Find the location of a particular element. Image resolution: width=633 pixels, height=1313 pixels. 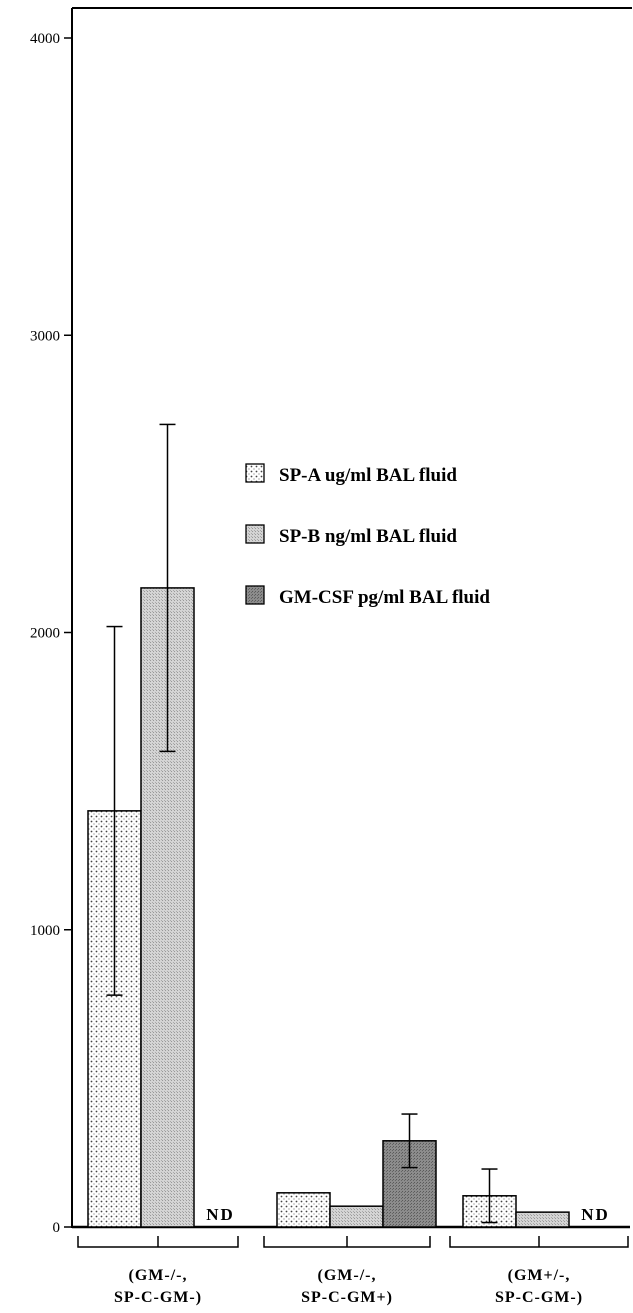

y-tick-label: 0 is located at coordinates (57, 1228).